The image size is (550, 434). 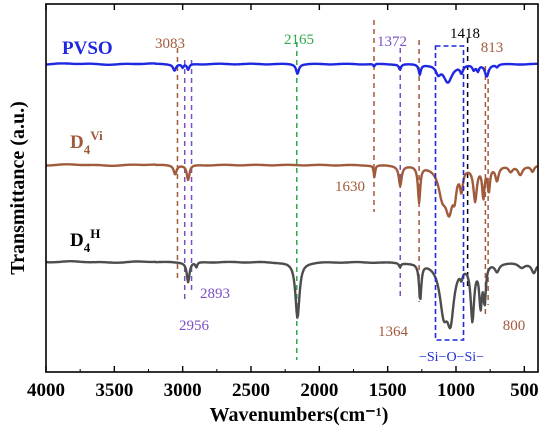 I want to click on series-labels: PVSO D4Vi D4H, so click(x=87, y=146).